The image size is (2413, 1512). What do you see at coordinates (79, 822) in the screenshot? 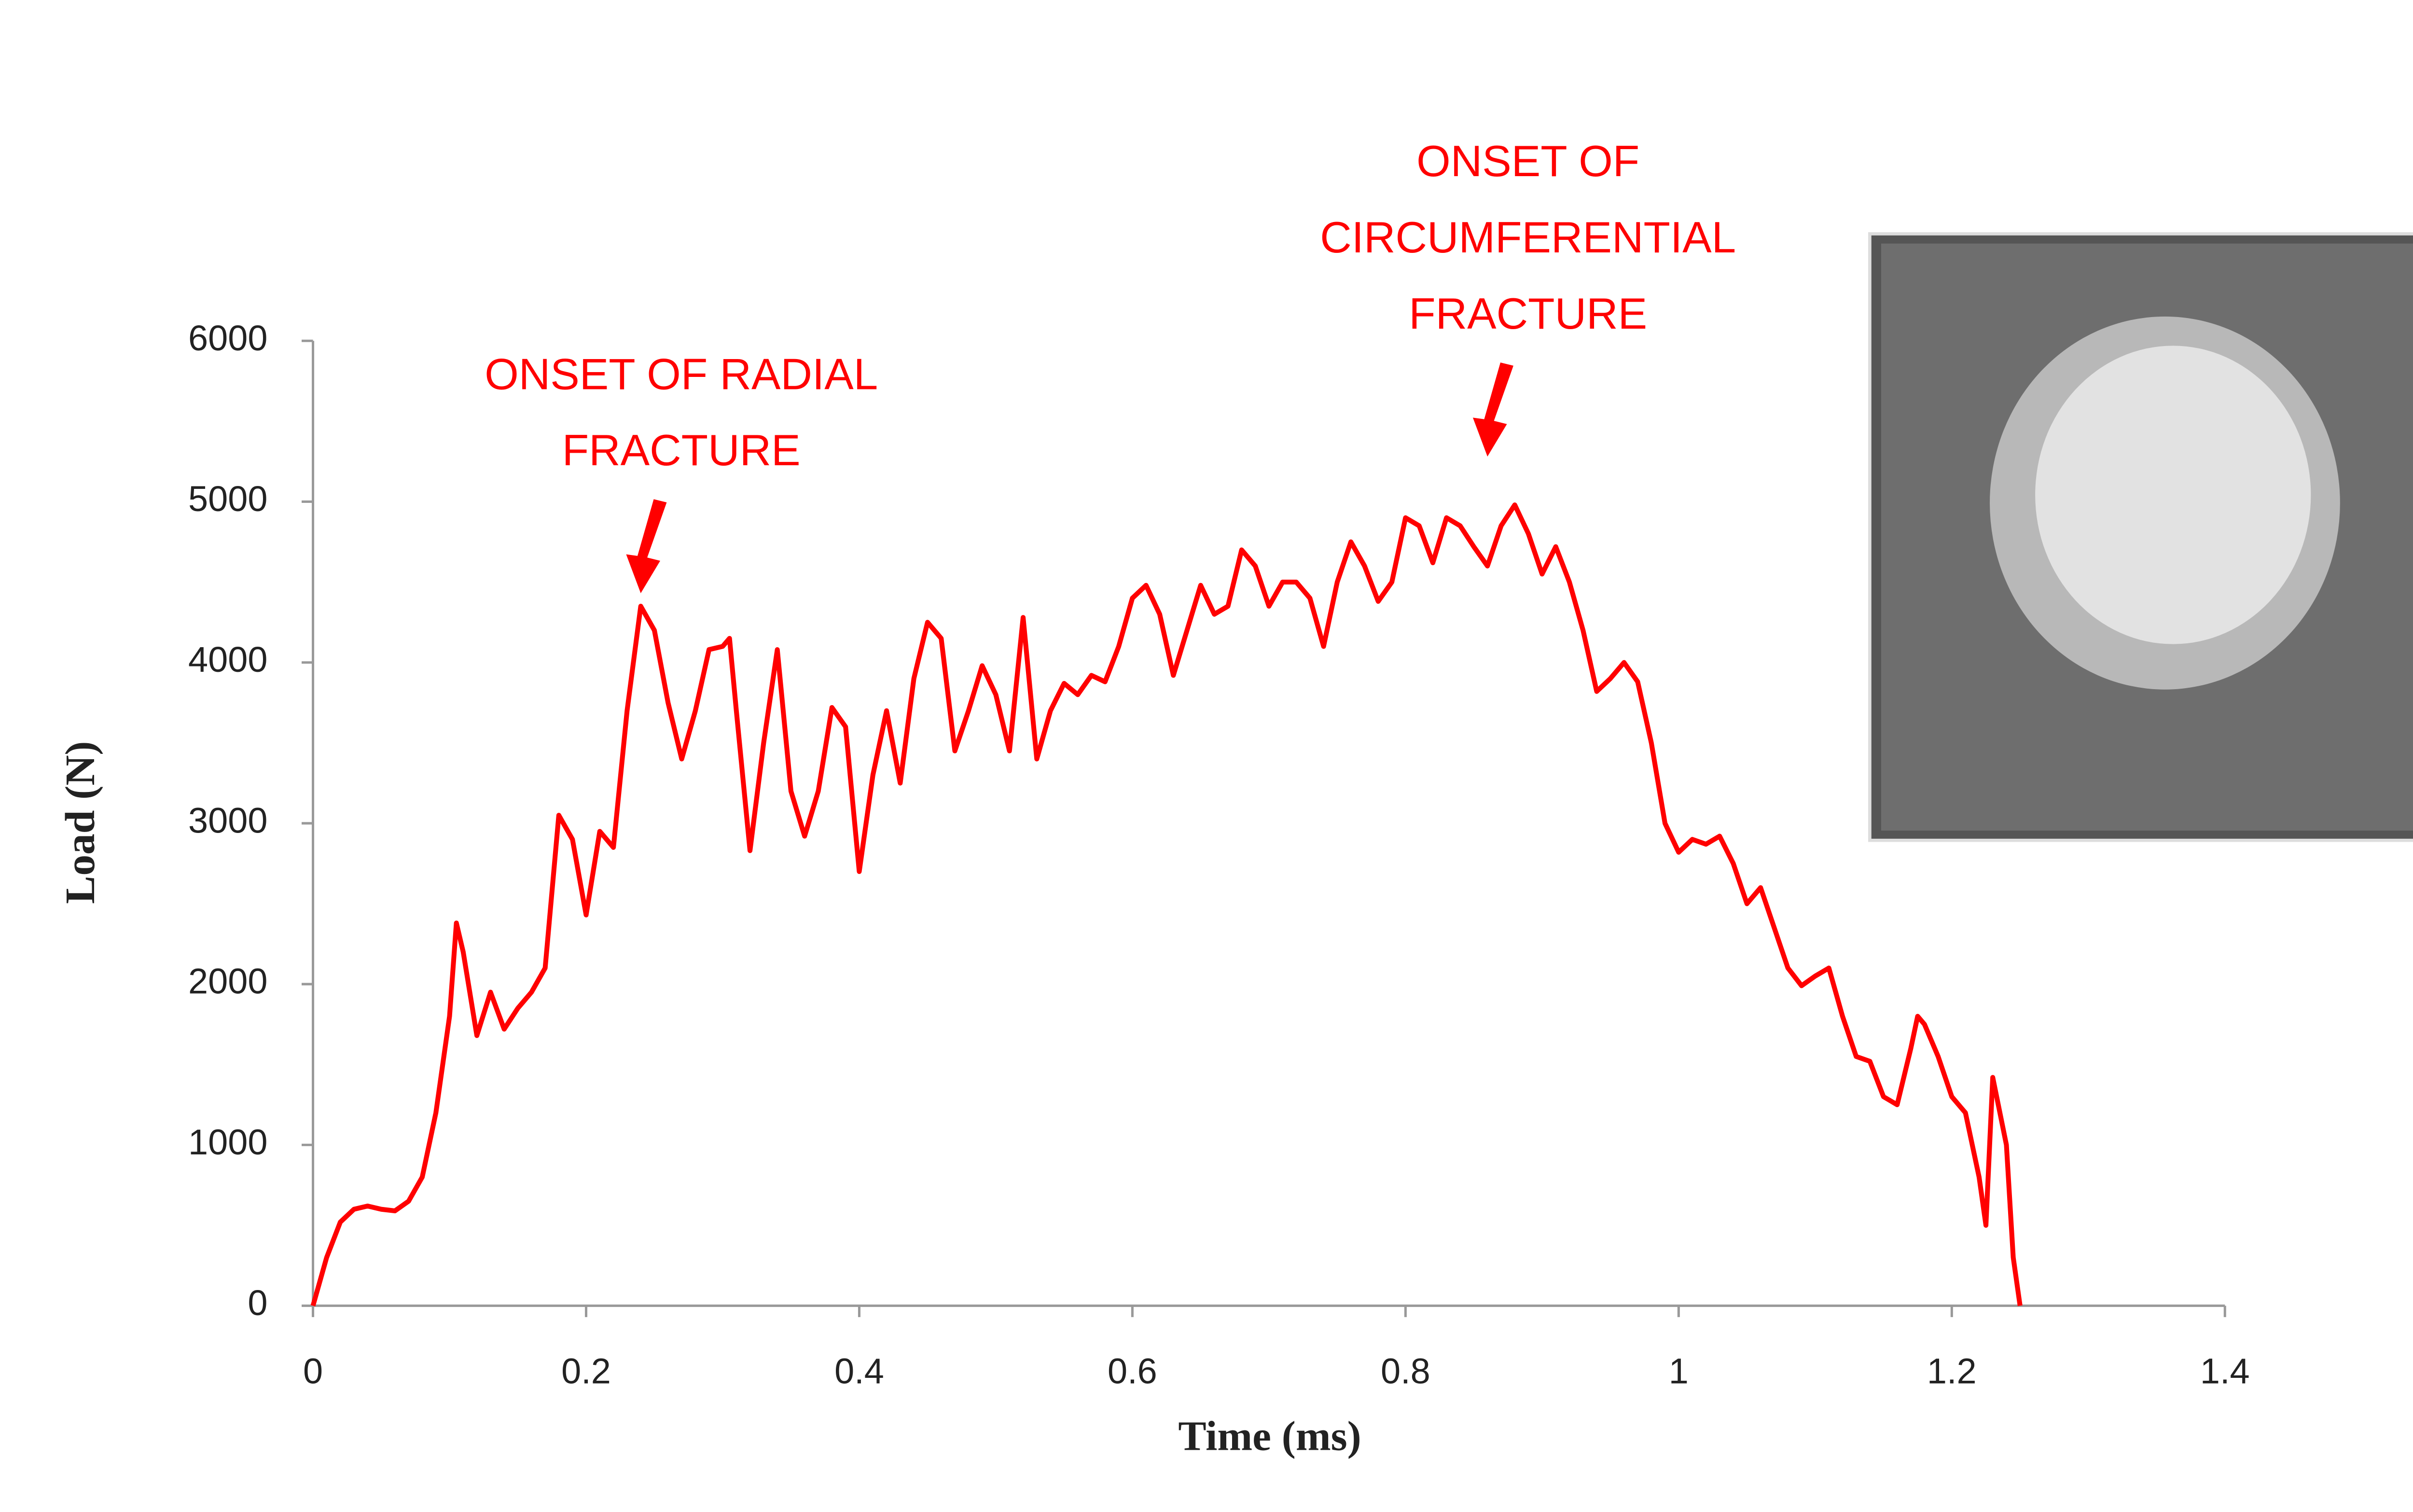
I see `y-axis-label: Load (N)` at bounding box center [79, 822].